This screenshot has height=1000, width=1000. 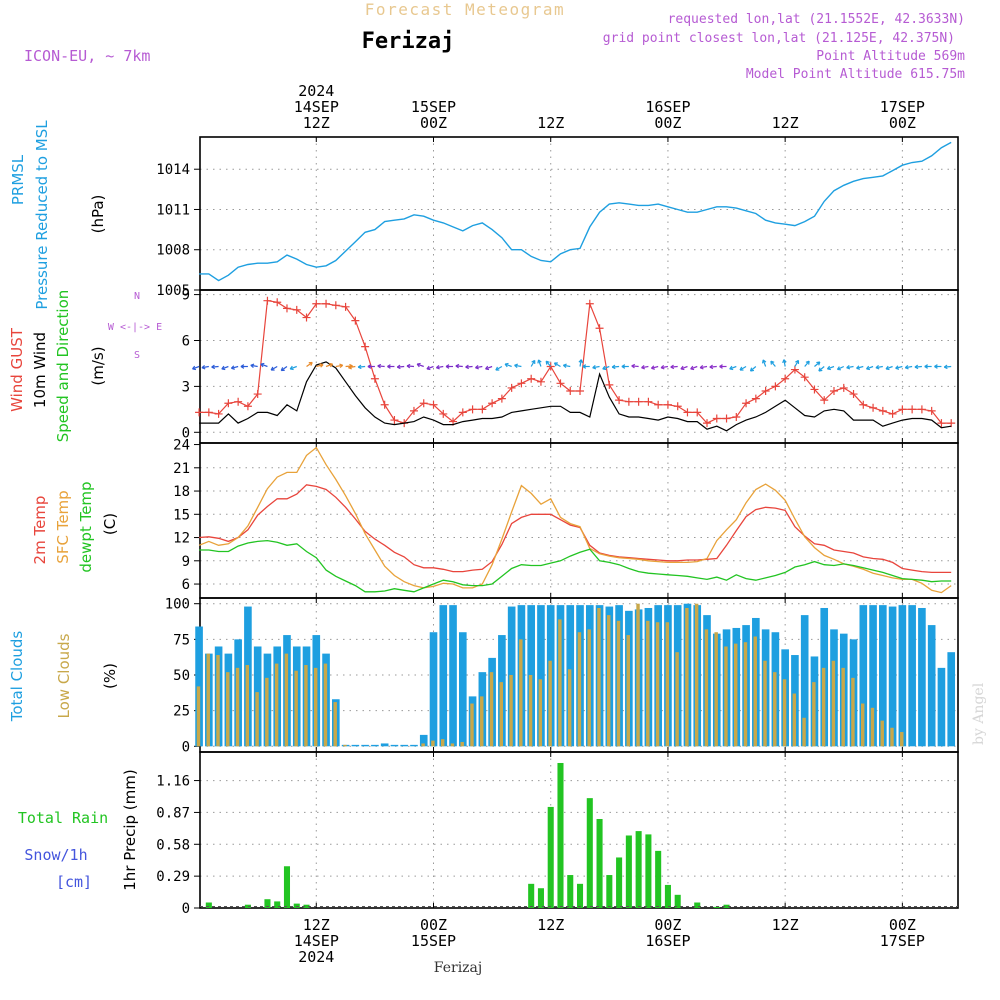 I want to click on gust-line, so click(x=575, y=362).